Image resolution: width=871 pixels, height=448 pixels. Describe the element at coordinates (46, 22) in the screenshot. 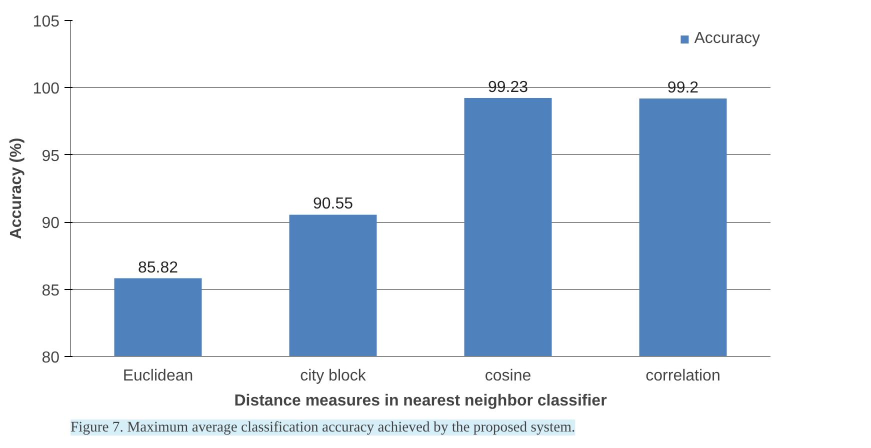

I see `y-tick-label: 105` at that location.